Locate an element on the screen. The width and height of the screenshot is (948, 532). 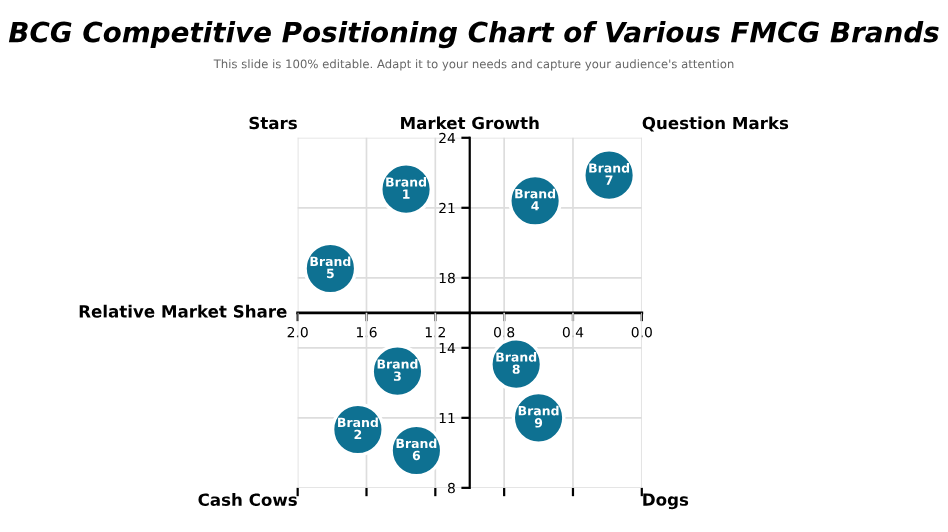
text: Stars is located at coordinates (273, 123).